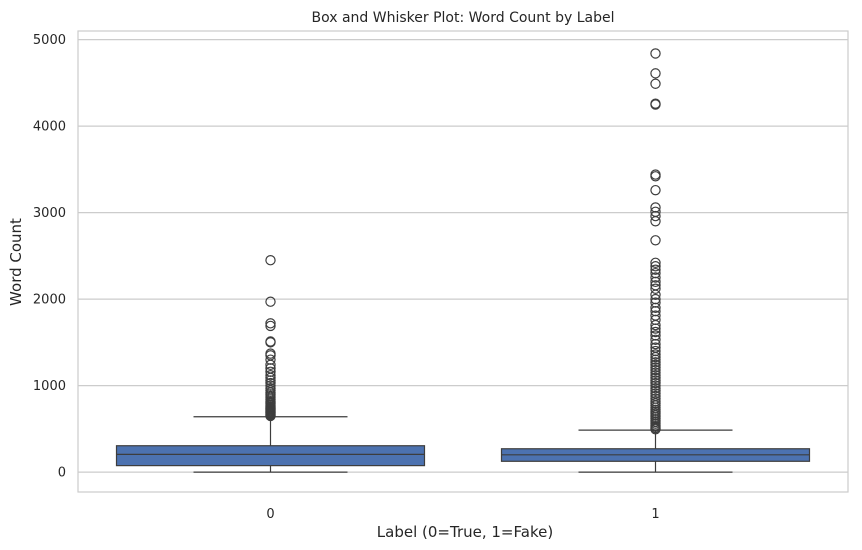  I want to click on y-tick-label: 1000, so click(49, 386).